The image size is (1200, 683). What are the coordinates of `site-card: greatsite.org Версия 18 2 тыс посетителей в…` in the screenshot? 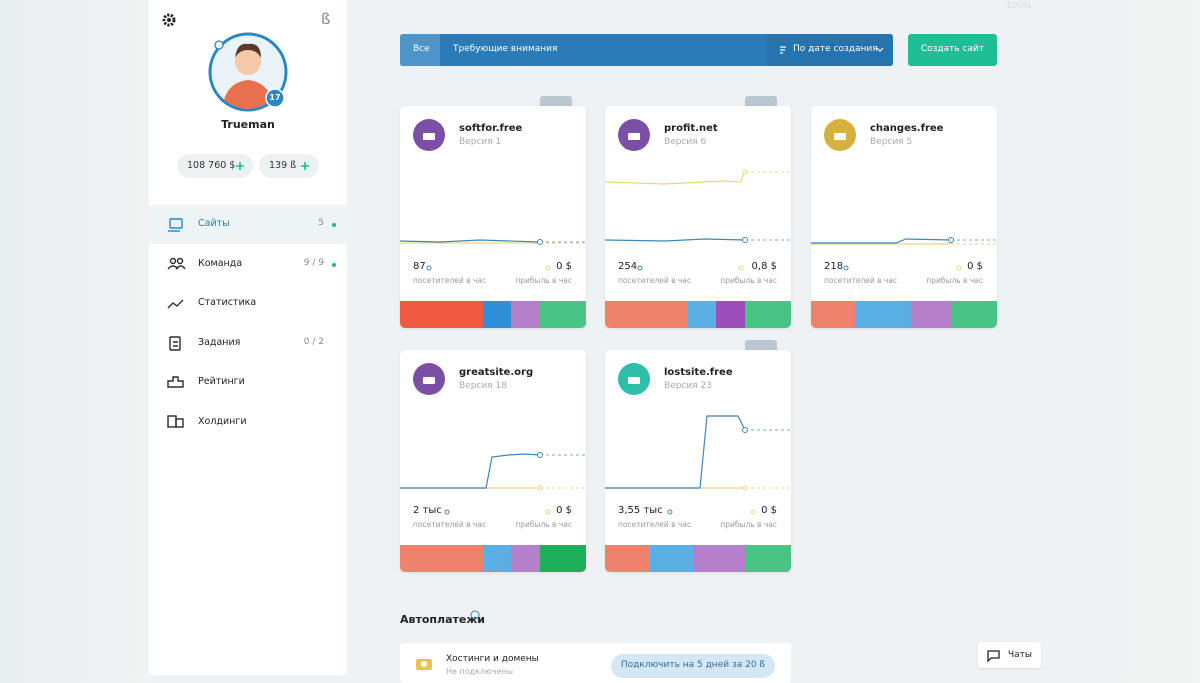 It's located at (493, 461).